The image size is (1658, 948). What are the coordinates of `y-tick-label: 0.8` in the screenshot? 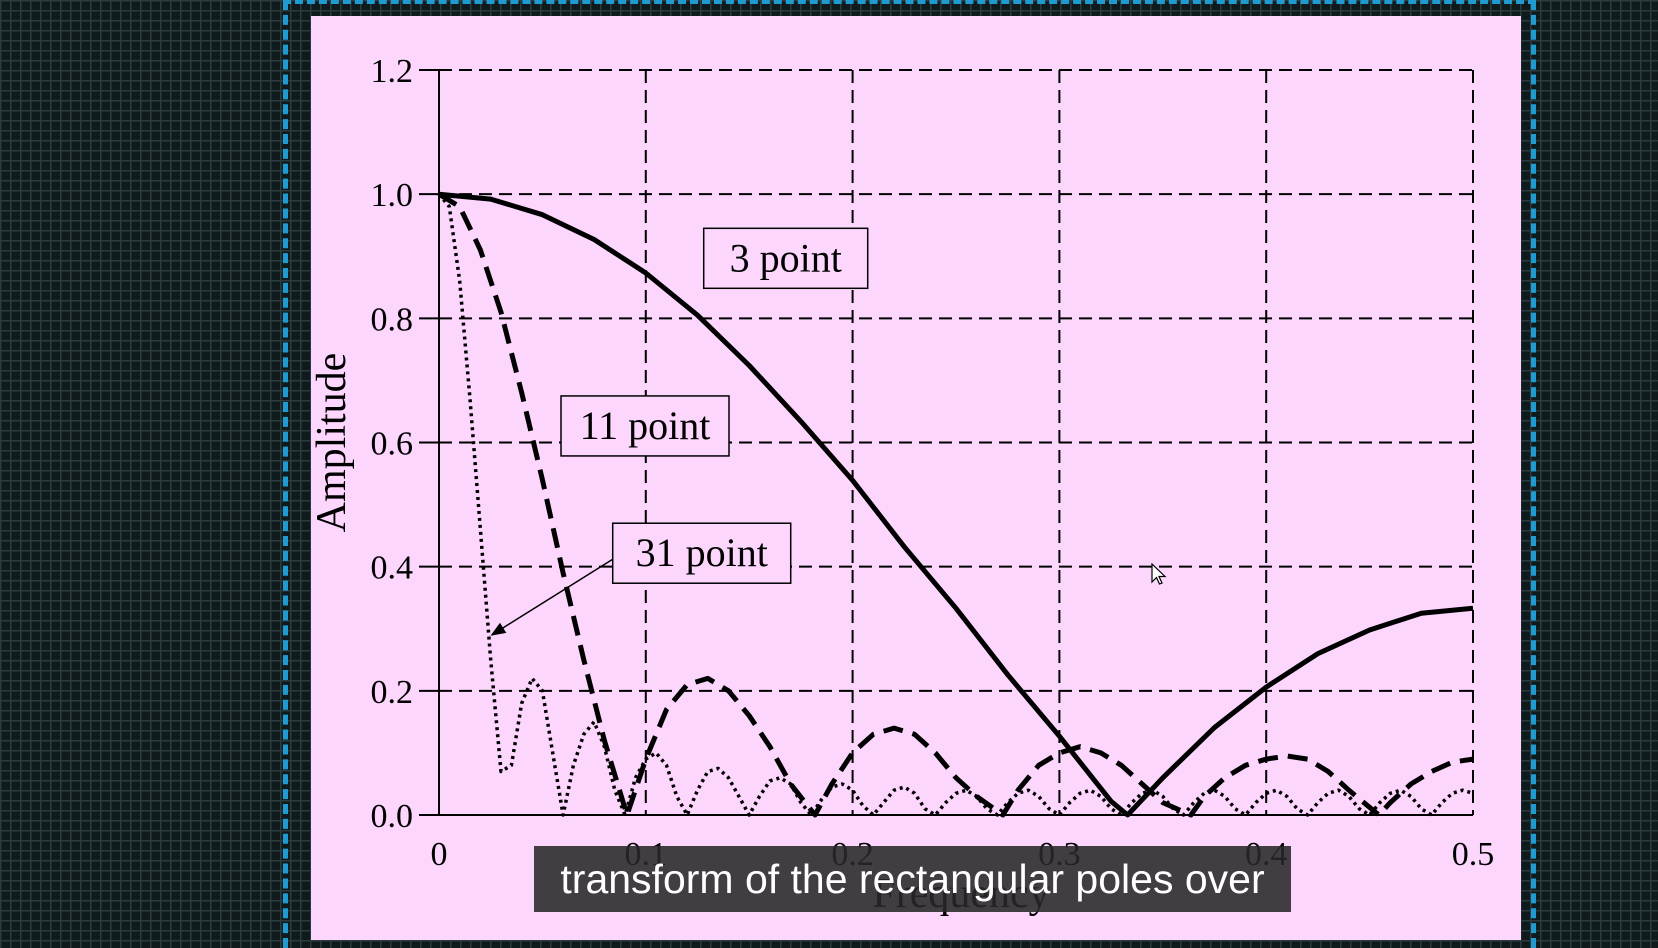 It's located at (392, 319).